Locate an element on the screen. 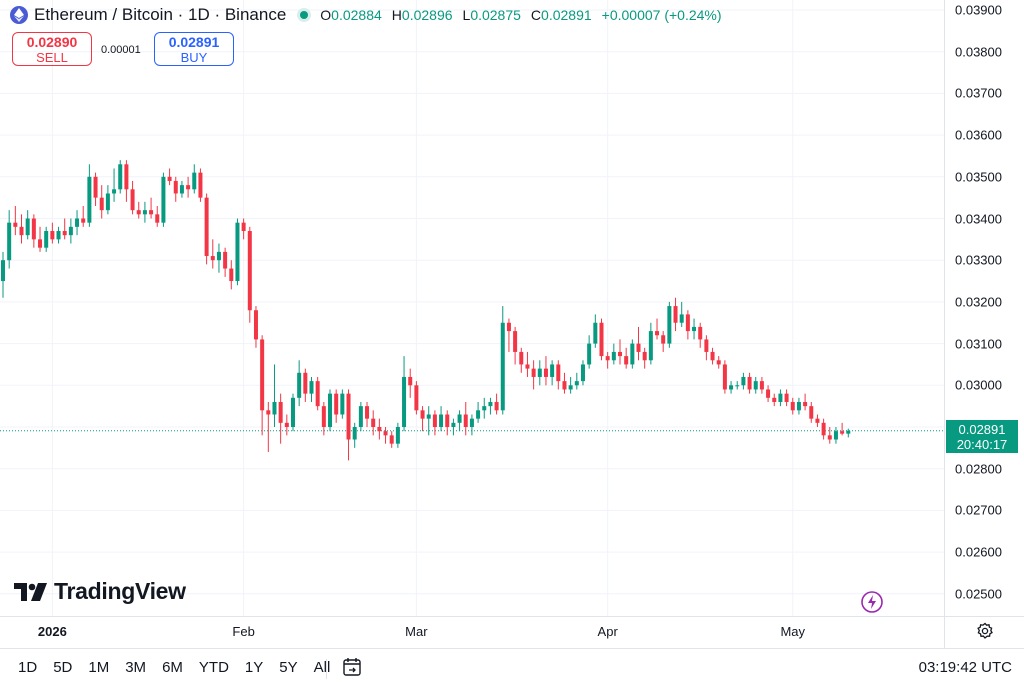 Image resolution: width=1024 pixels, height=689 pixels. last-price-tag: 0.02891 20:40:17 is located at coordinates (982, 436).